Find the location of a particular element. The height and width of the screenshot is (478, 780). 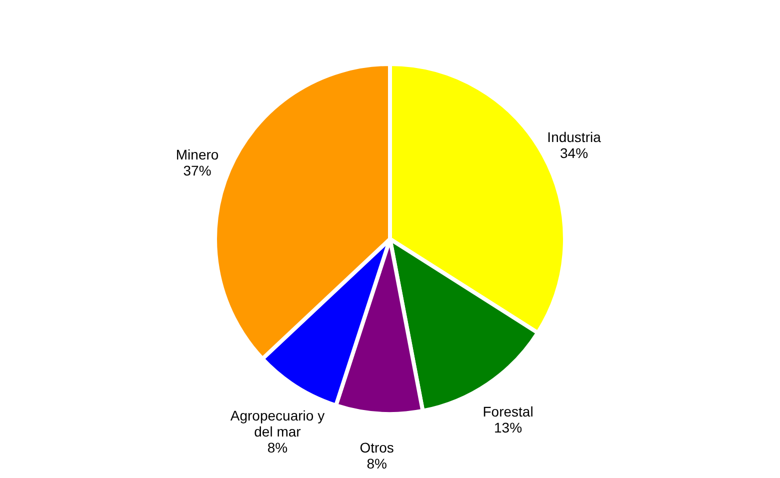

slice-label: Industria is located at coordinates (574, 136).